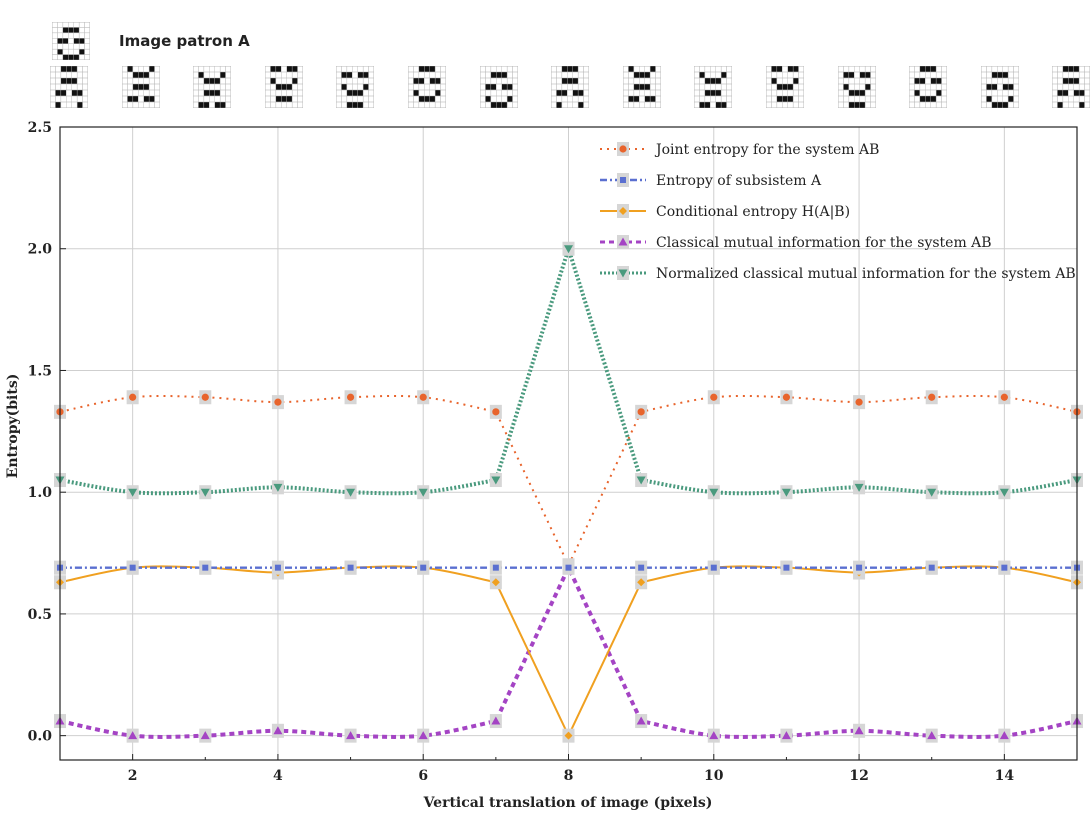  I want to click on legend-label: Joint entropy for the system AB, so click(766, 150).